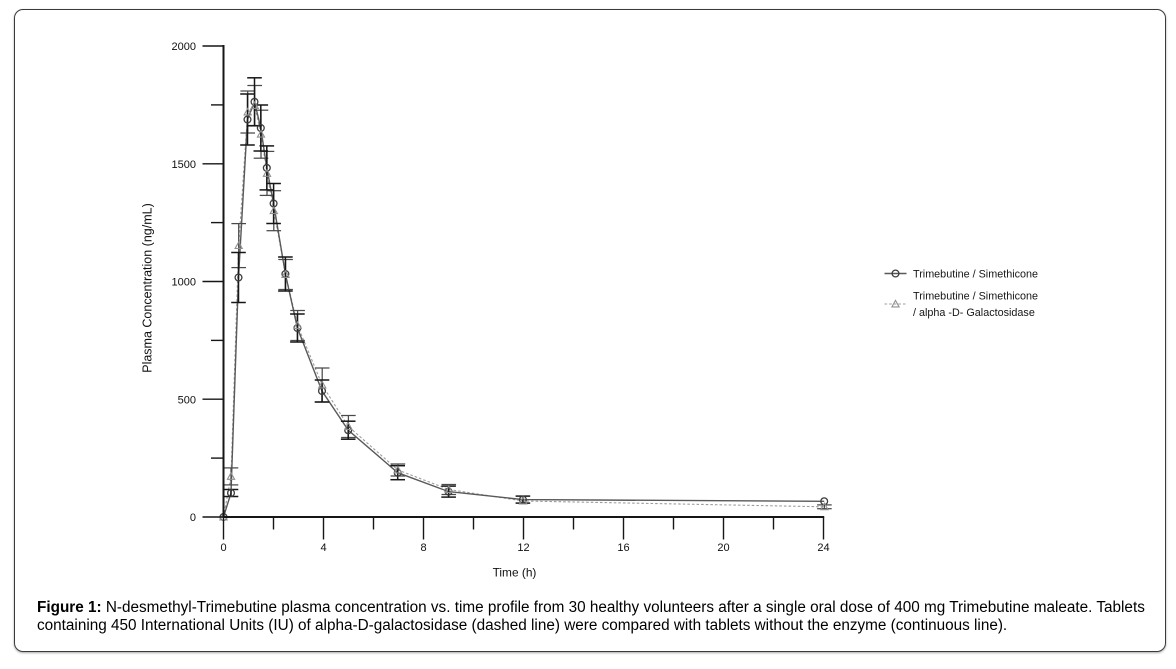 The image size is (1176, 669). I want to click on svg-text: / alpha -D- Galactosidase, so click(974, 313).